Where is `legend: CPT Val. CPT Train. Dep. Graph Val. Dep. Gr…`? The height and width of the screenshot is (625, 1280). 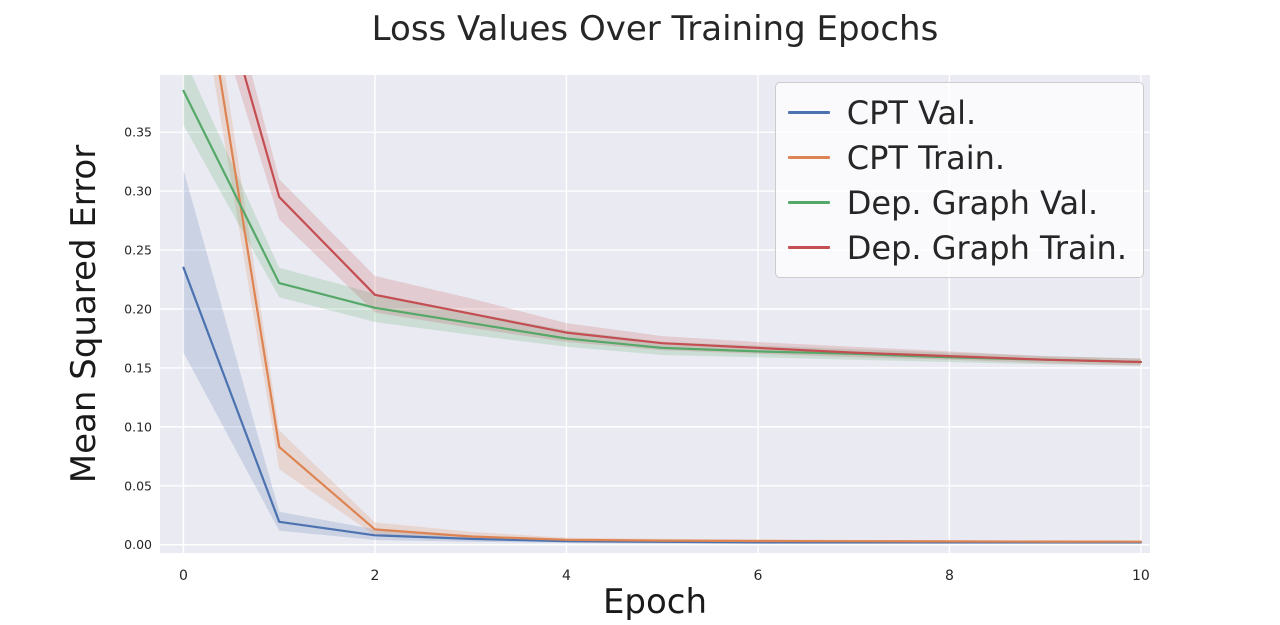
legend: CPT Val. CPT Train. Dep. Graph Val. Dep. Gr… is located at coordinates (959, 180).